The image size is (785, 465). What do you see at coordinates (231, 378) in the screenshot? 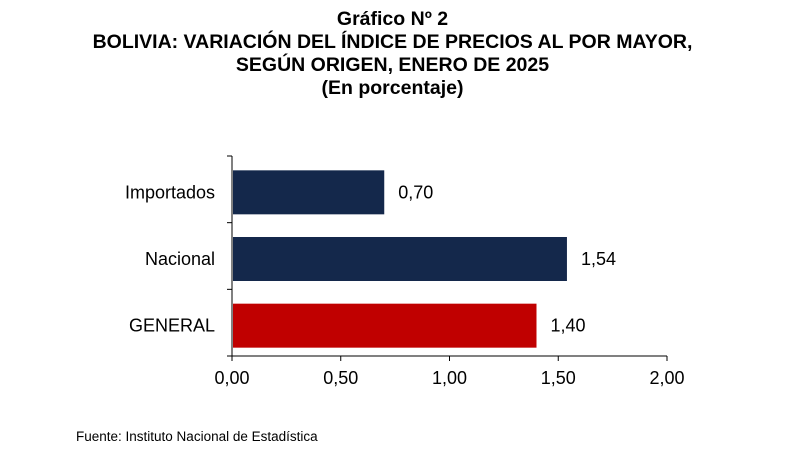
I see `x-tick-label: 0,00` at bounding box center [231, 378].